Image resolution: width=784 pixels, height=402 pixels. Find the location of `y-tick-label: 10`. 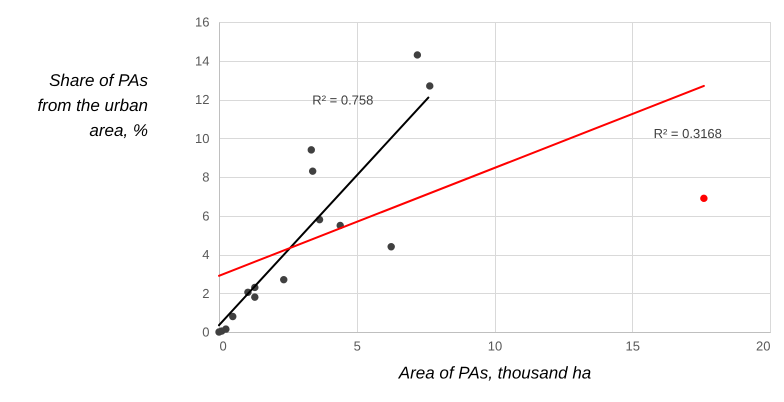

y-tick-label: 10 is located at coordinates (202, 138).